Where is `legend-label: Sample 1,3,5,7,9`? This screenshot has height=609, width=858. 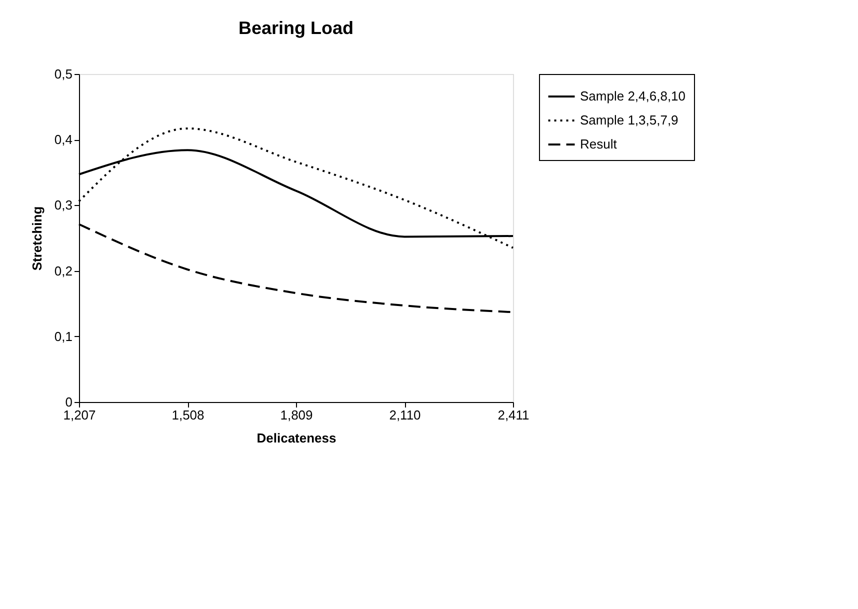
legend-label: Sample 1,3,5,7,9 is located at coordinates (629, 120).